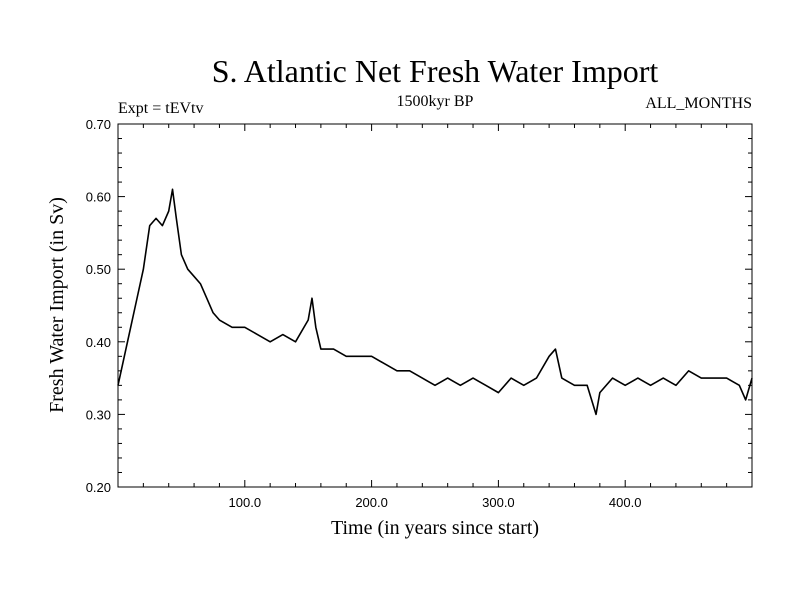 This screenshot has width=800, height=600. What do you see at coordinates (435, 528) in the screenshot?
I see `x-axis-label: Time (in years since start)` at bounding box center [435, 528].